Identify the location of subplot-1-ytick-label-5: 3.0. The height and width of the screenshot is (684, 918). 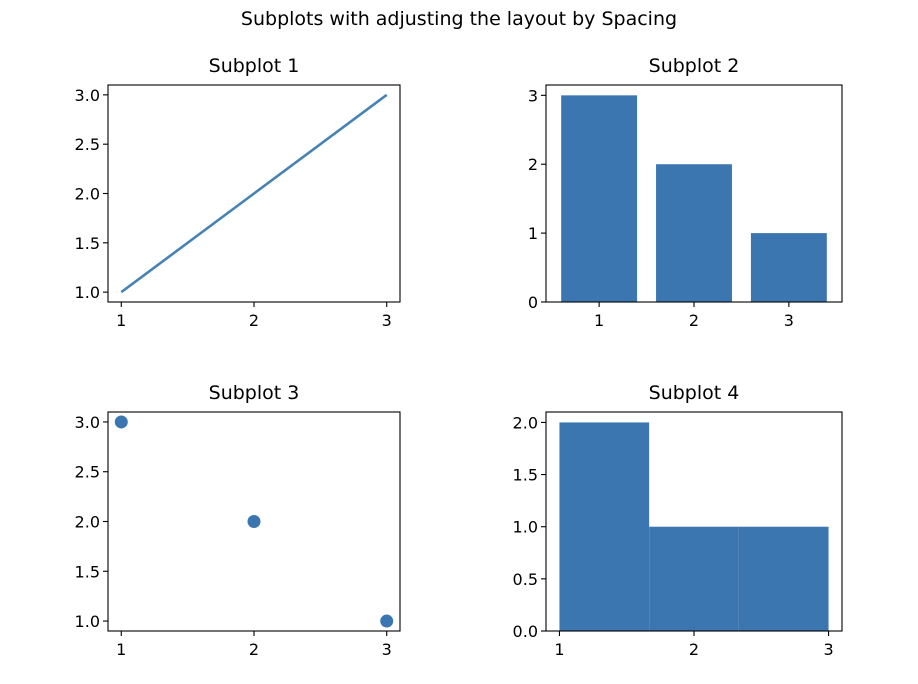
(87, 95).